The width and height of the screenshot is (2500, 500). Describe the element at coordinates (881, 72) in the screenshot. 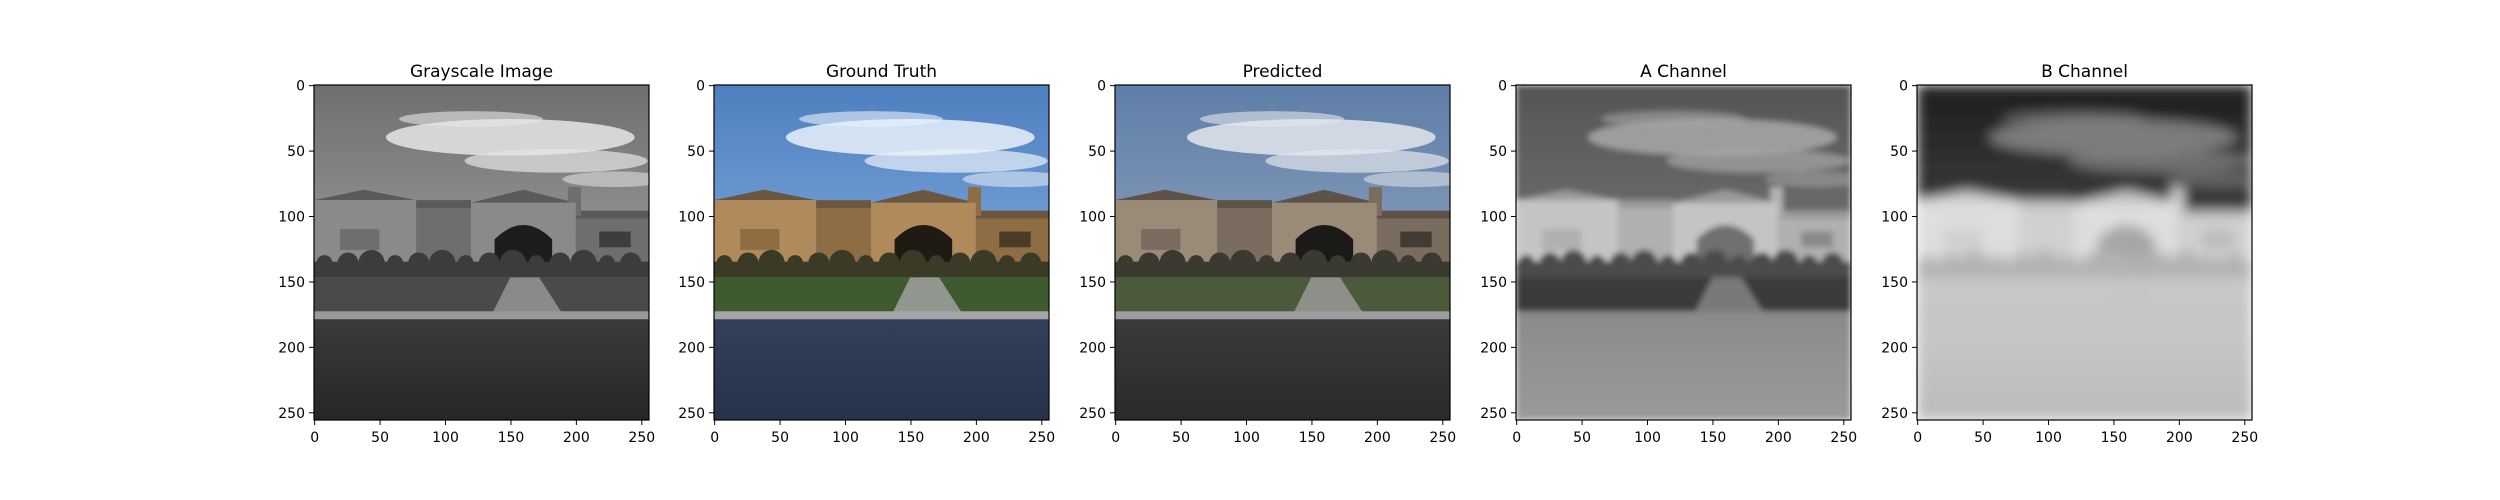

I see `panel-title: Ground Truth` at that location.